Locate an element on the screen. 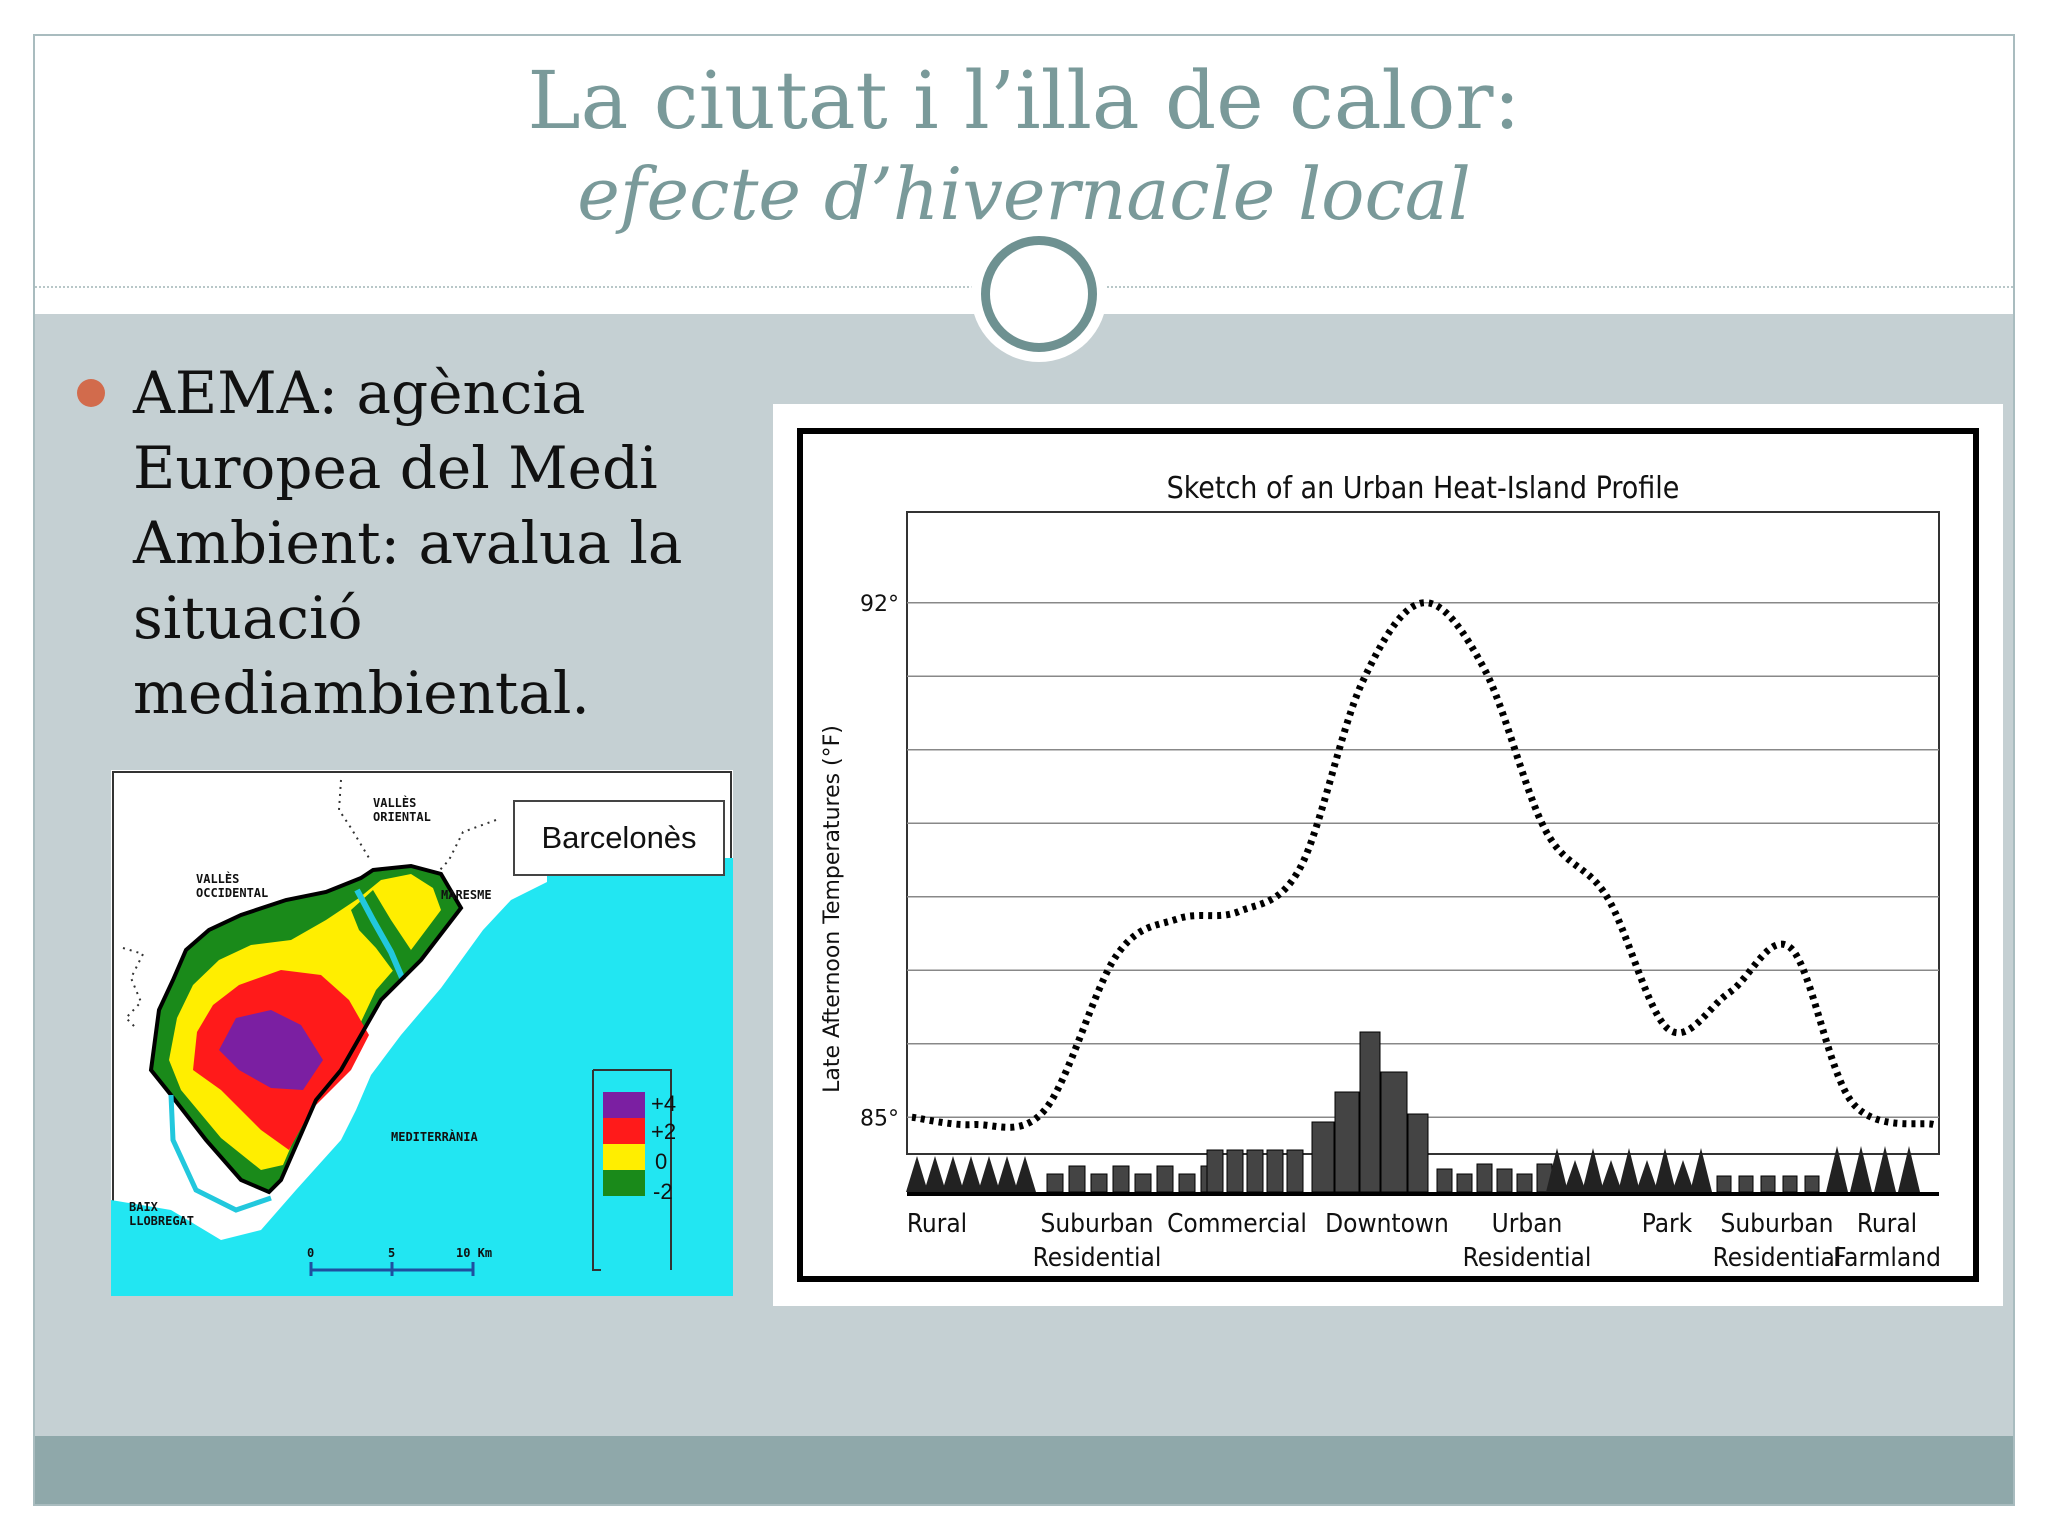 Image resolution: width=2048 pixels, height=1535 pixels. land-outline is located at coordinates (306, 1029).